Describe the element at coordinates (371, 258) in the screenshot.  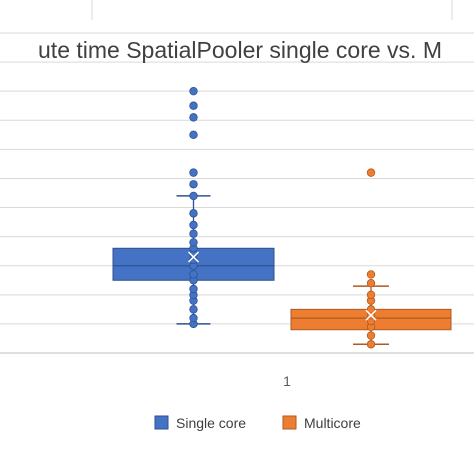
I see `series-multicore` at that location.